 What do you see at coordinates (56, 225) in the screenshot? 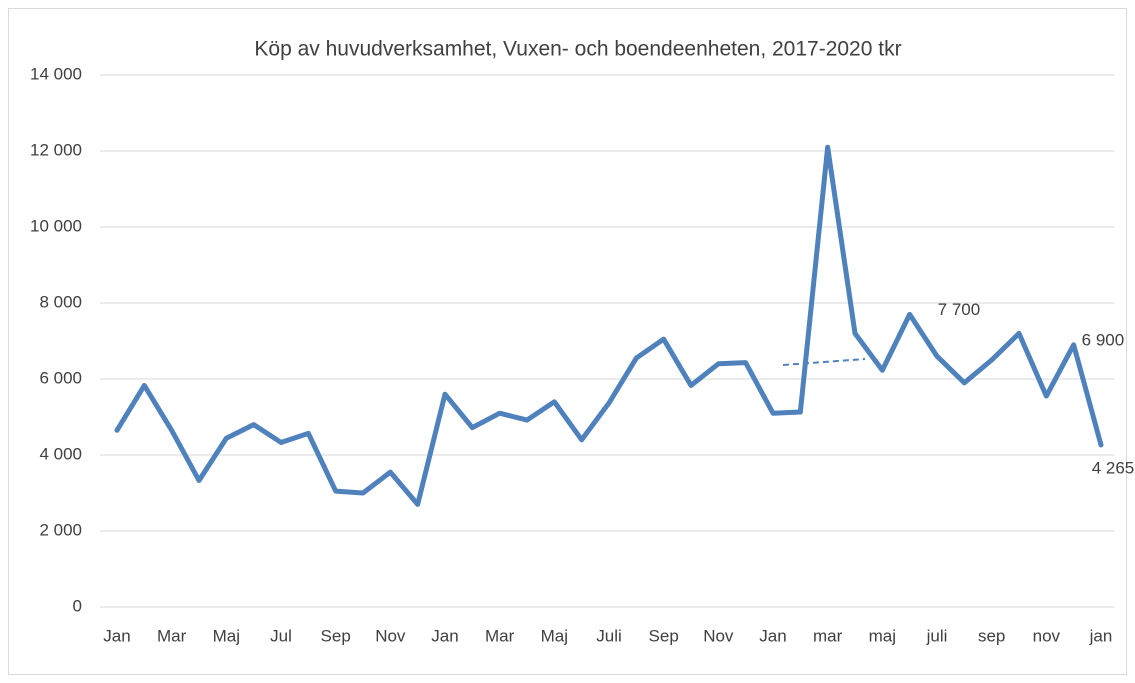
I see `y-tick-label: 10 000` at bounding box center [56, 225].